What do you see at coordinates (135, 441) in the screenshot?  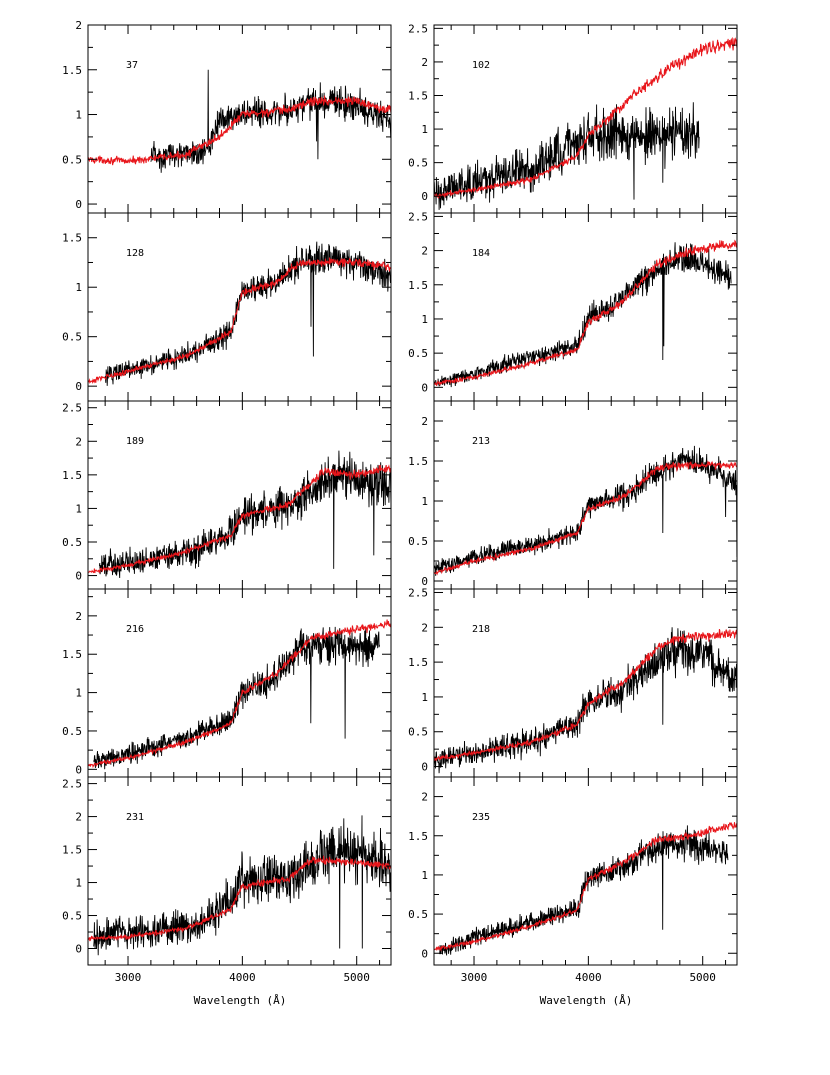 I see `panel-id-label: 189` at bounding box center [135, 441].